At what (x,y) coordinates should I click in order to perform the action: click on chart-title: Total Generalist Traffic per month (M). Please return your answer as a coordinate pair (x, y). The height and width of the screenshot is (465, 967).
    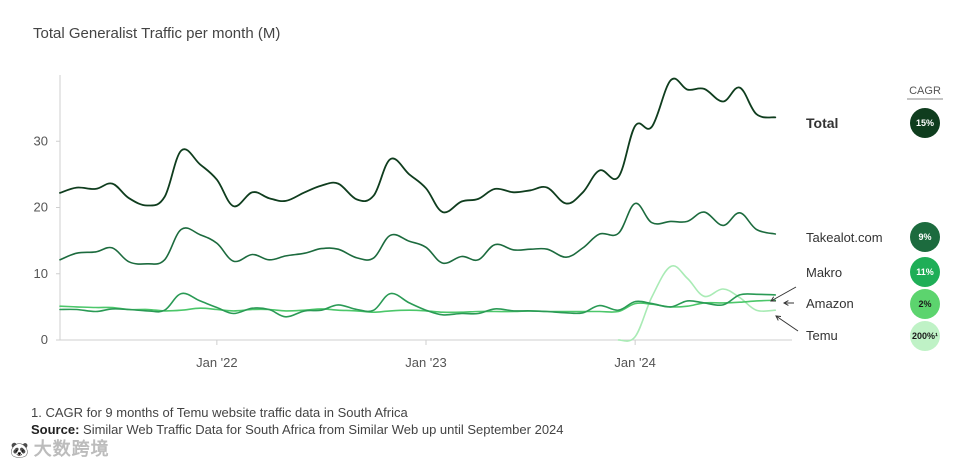
    Looking at the image, I should click on (157, 33).